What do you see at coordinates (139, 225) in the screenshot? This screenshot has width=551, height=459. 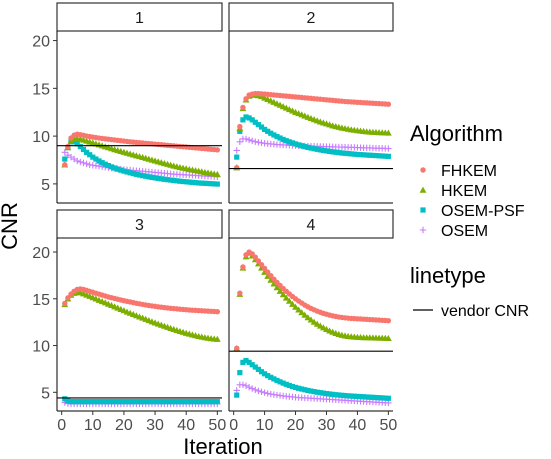 I see `facet-label-3: 3` at bounding box center [139, 225].